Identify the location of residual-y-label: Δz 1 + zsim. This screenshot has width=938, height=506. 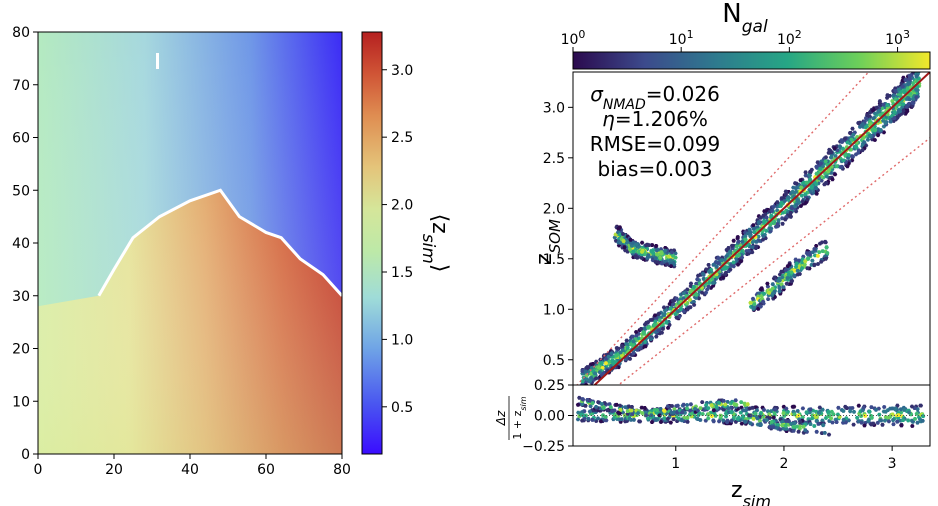
(511, 418).